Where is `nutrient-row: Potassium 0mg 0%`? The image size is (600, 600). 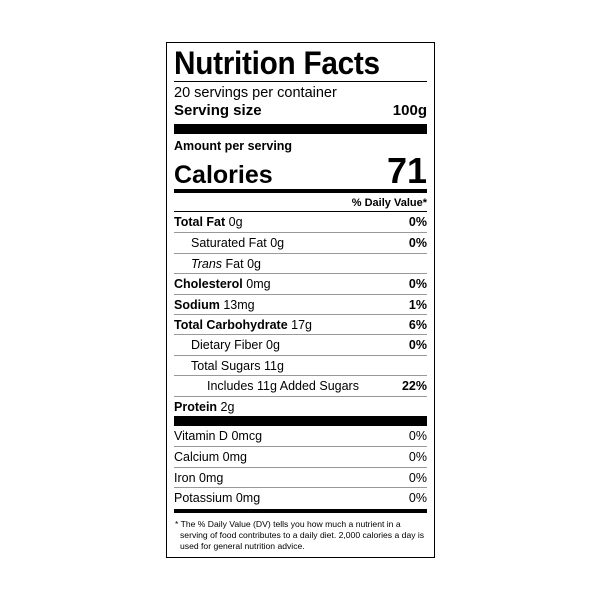
nutrient-row: Potassium 0mg 0% is located at coordinates (300, 497).